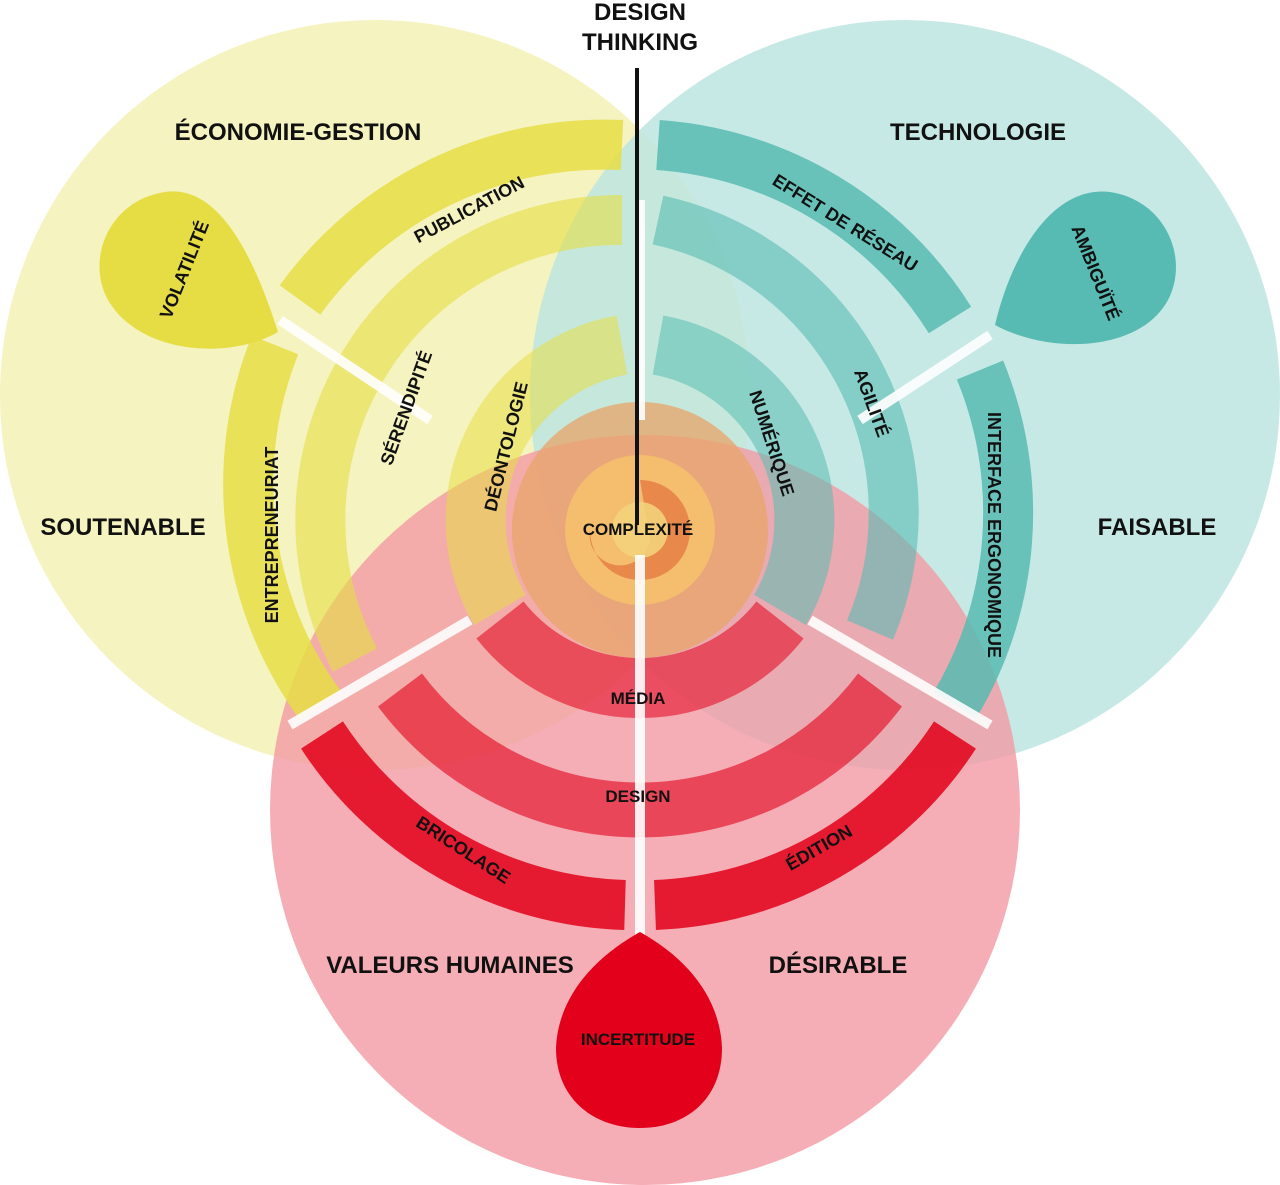  I want to click on label-faisable: FAISABLE, so click(1157, 527).